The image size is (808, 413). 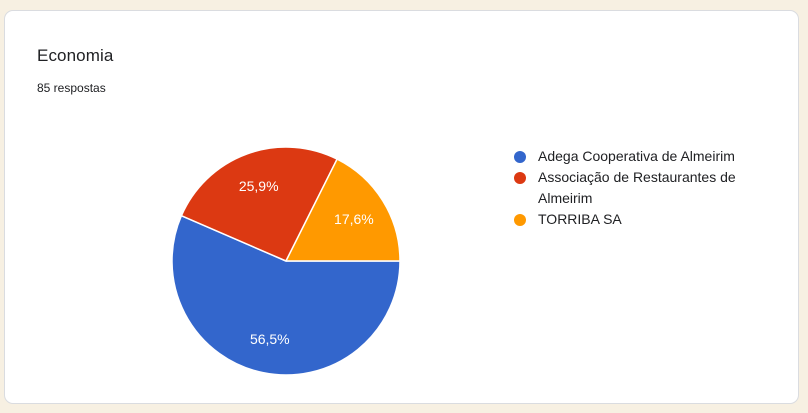 I want to click on legend-item: Adega Cooperativa de Almeirim, so click(x=638, y=156).